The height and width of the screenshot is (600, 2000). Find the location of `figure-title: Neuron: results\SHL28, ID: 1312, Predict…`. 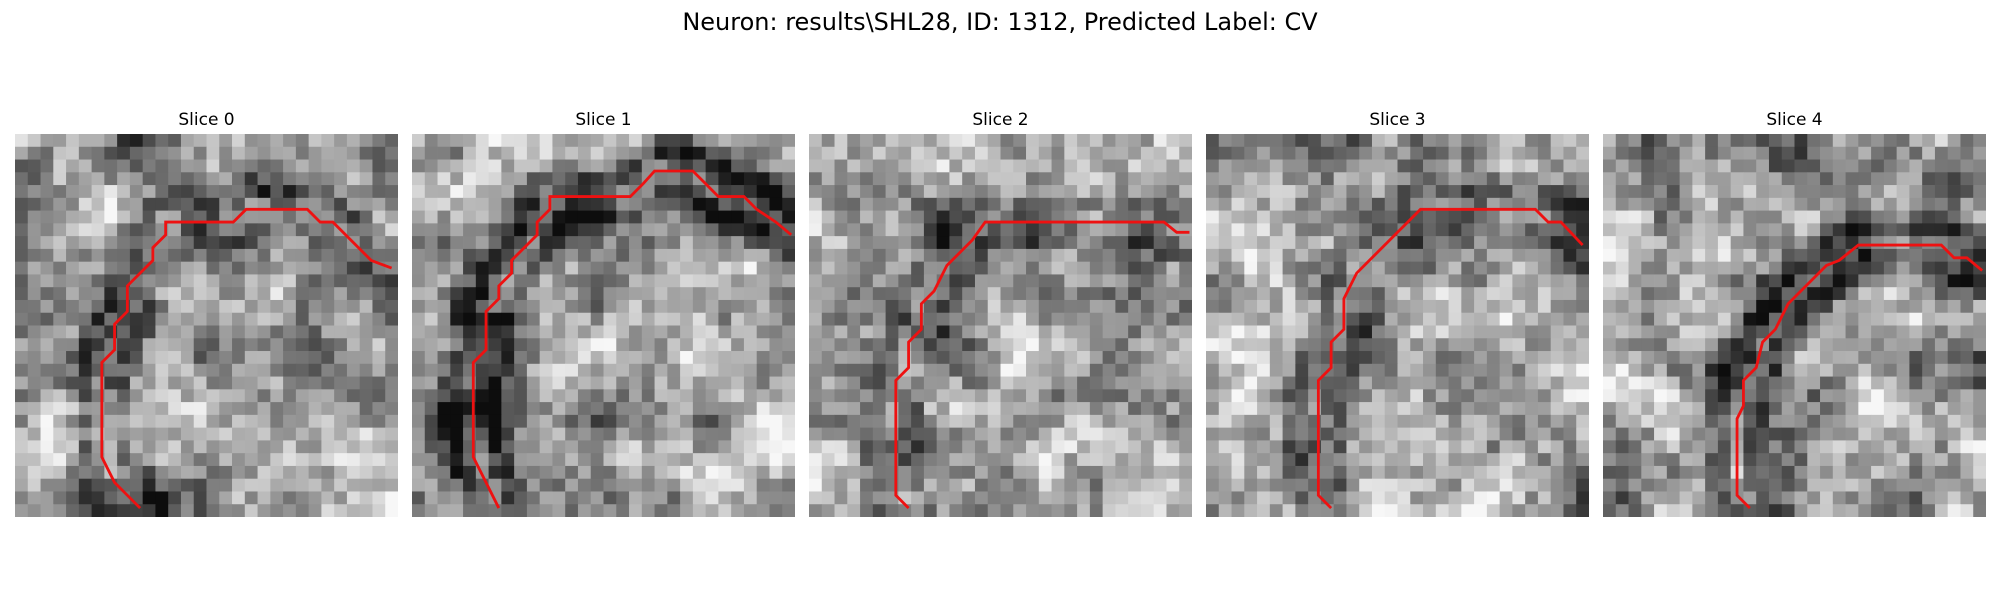

figure-title: Neuron: results\SHL28, ID: 1312, Predict… is located at coordinates (1000, 22).